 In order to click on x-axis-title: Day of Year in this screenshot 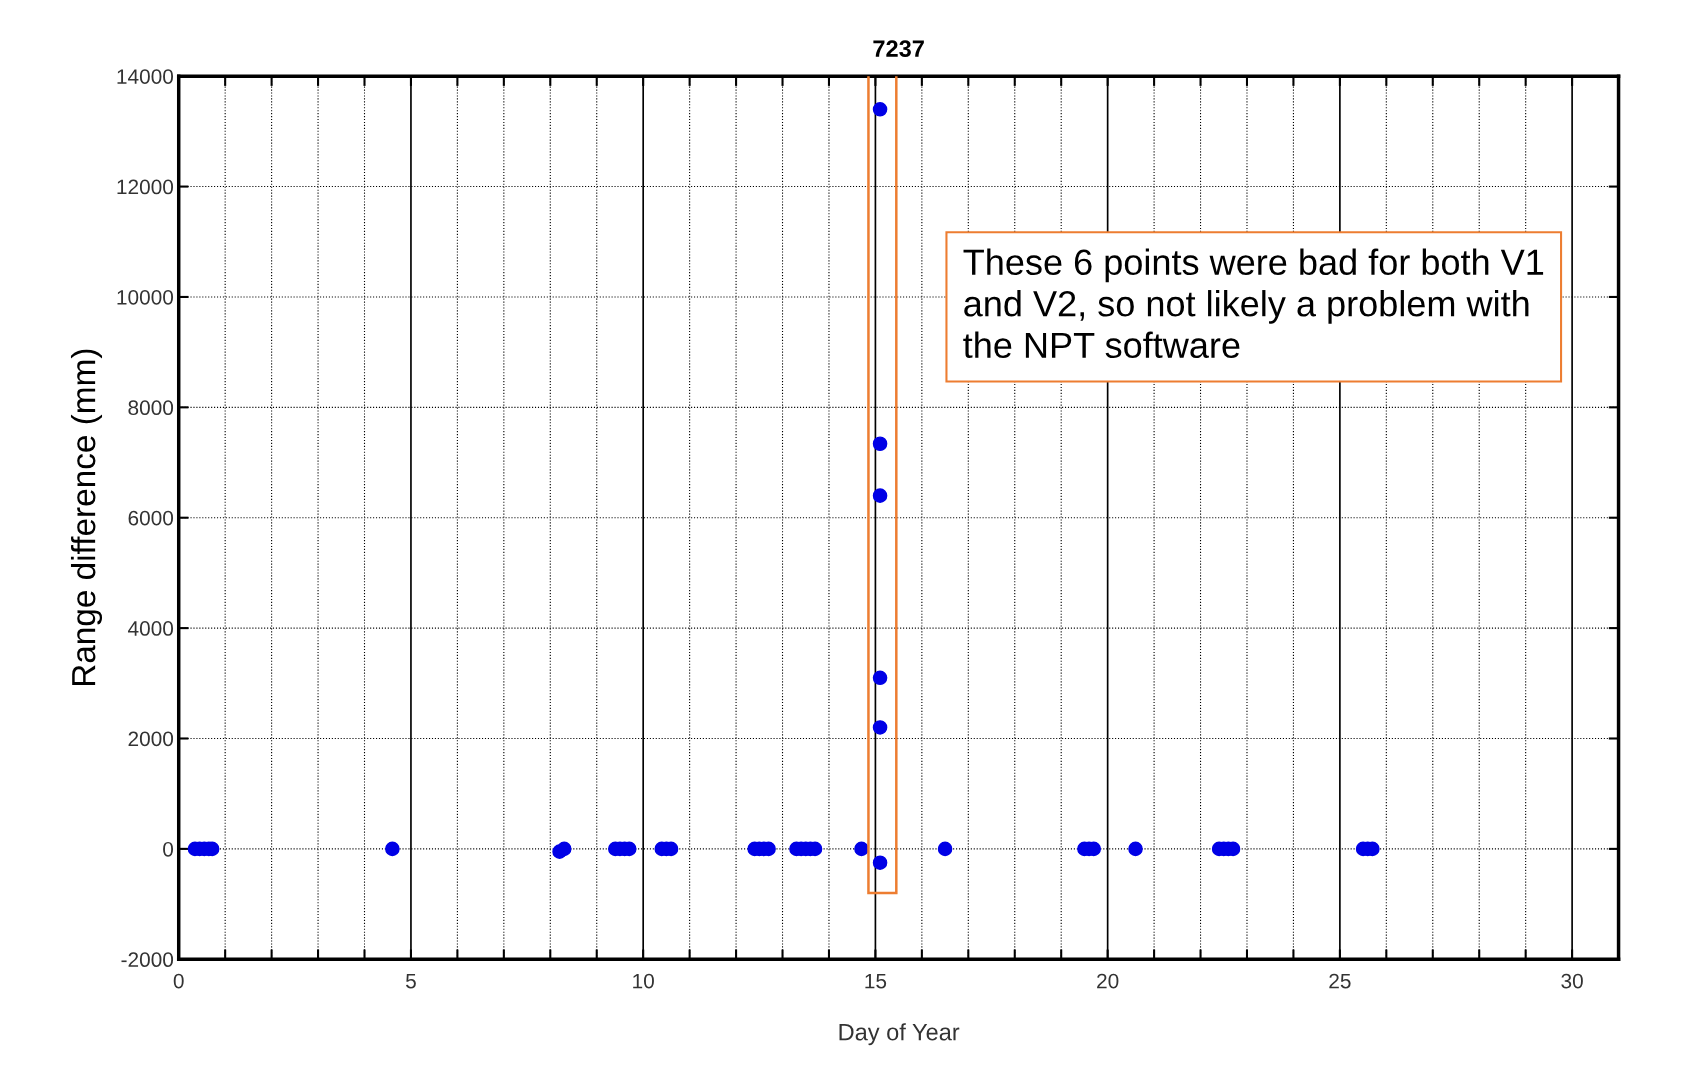, I will do `click(899, 1034)`.